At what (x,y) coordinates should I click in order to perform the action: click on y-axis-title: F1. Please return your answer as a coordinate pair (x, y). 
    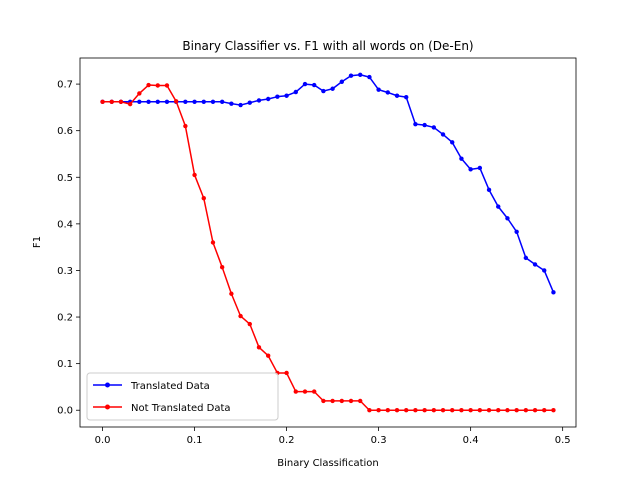
    Looking at the image, I should click on (37, 242).